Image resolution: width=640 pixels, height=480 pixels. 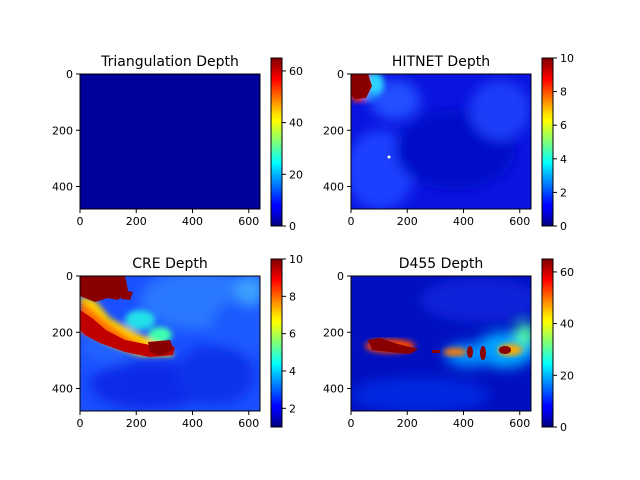 I want to click on axis-ticks-2: 0 200 400 600 0 200 400, so click(x=426, y=148).